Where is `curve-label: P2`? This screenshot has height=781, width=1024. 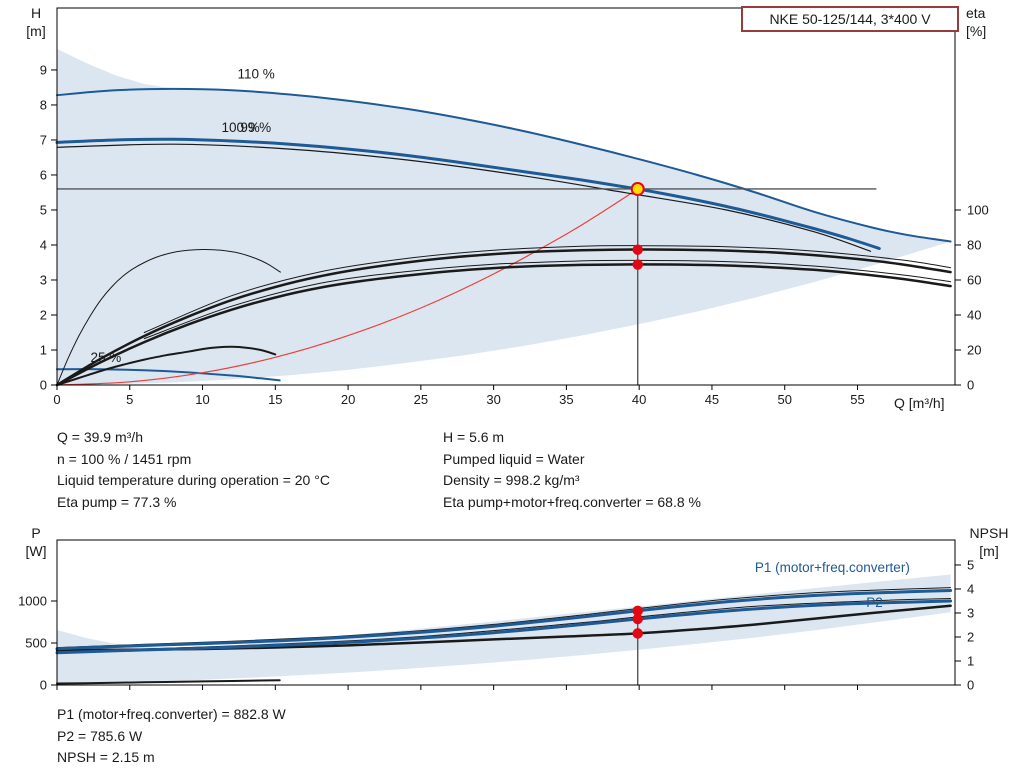 curve-label: P2 is located at coordinates (874, 602).